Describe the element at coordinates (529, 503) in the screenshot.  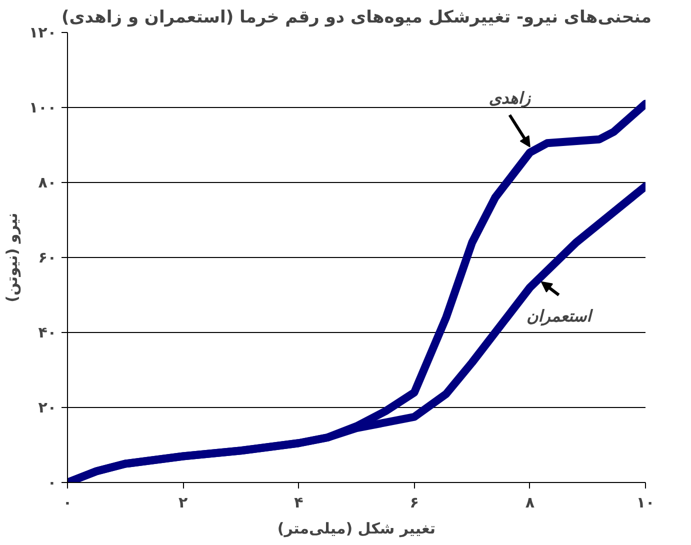
I see `x-tick-label: ۸` at that location.